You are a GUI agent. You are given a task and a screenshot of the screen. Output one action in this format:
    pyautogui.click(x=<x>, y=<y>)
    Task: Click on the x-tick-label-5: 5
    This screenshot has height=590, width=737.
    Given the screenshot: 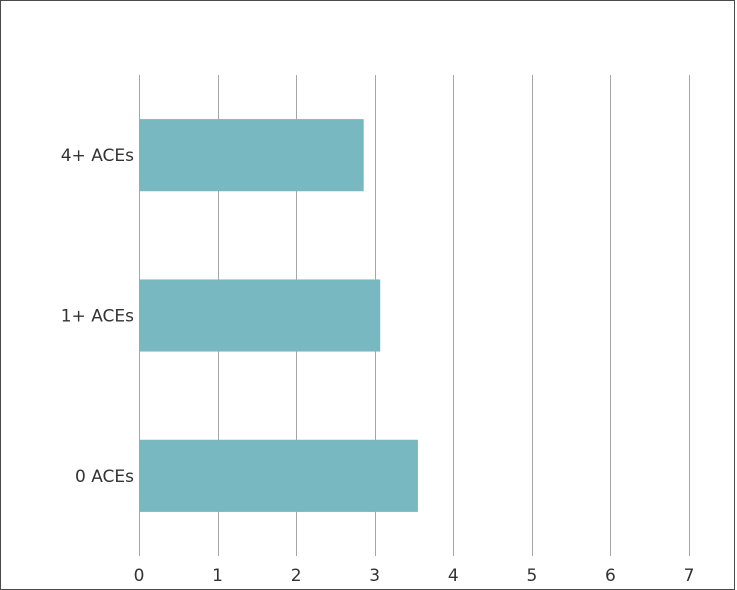 What is the action you would take?
    pyautogui.click(x=531, y=574)
    